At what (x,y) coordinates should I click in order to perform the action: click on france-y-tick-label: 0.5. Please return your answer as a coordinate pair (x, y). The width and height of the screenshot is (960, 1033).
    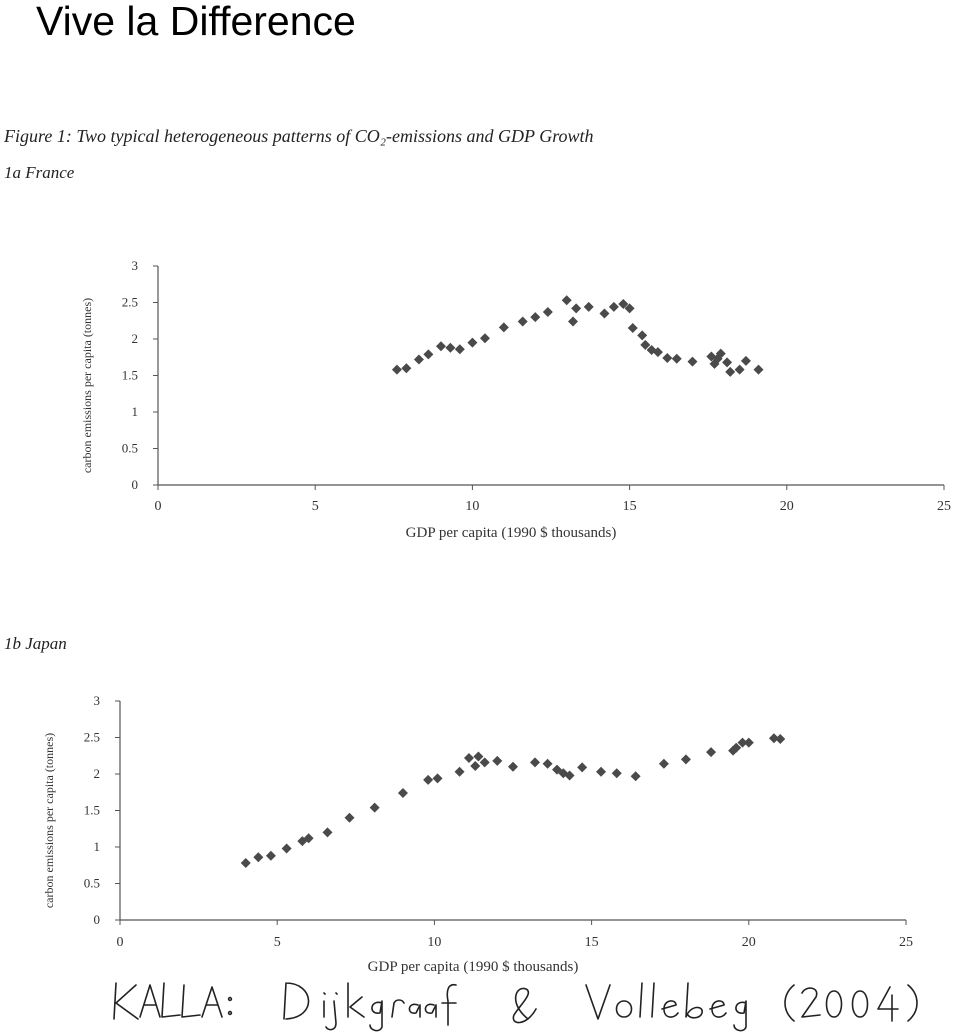
    Looking at the image, I should click on (130, 448).